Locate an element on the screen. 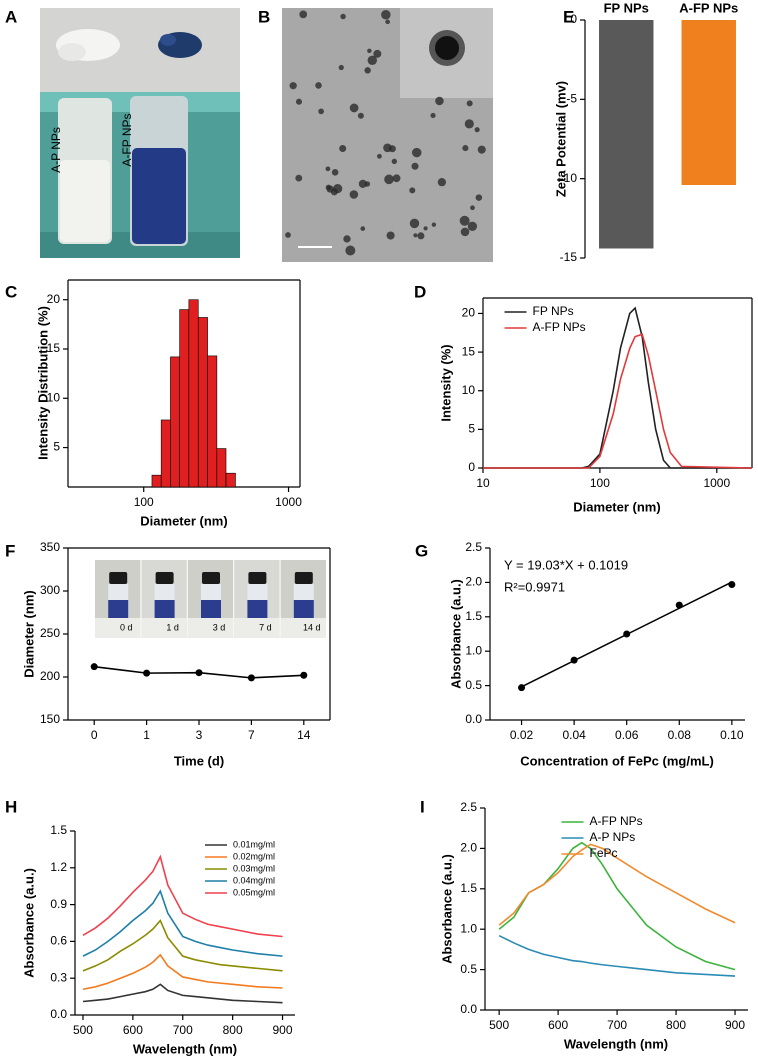 This screenshot has width=758, height=1060. panel-letter: H is located at coordinates (11, 806).